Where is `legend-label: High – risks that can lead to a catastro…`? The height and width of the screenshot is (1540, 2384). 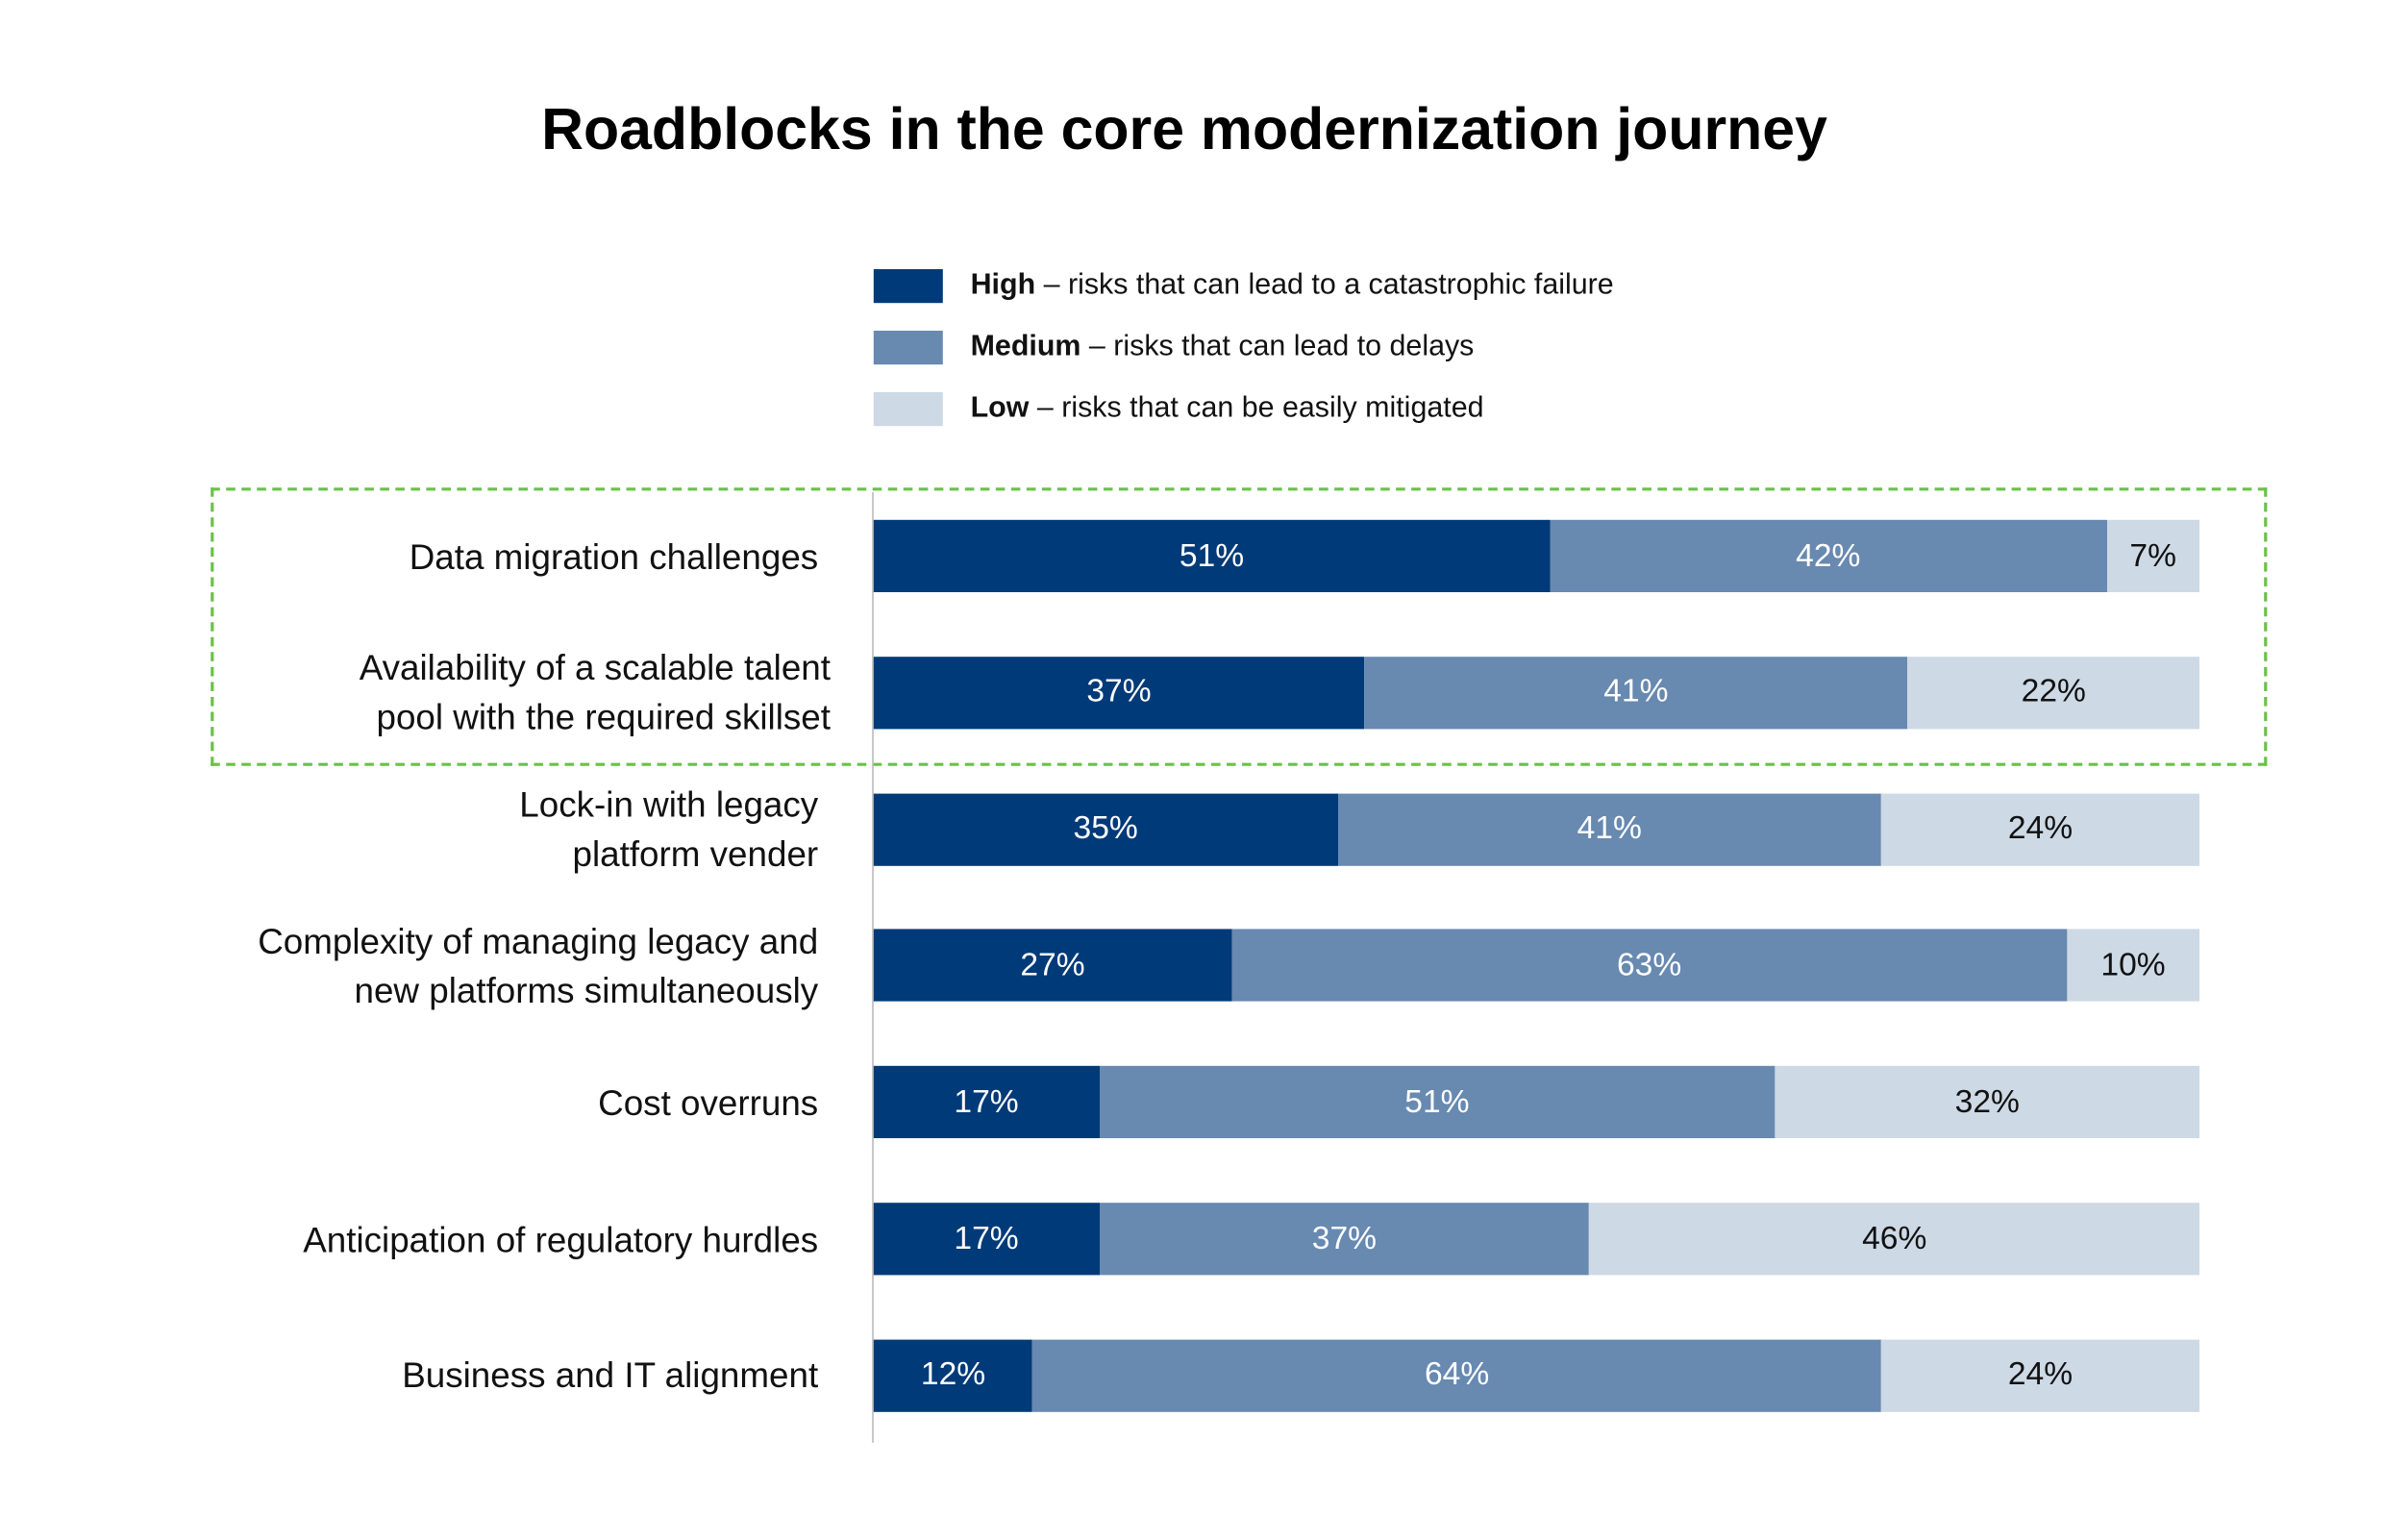 legend-label: High – risks that can lead to a catastro… is located at coordinates (1292, 286).